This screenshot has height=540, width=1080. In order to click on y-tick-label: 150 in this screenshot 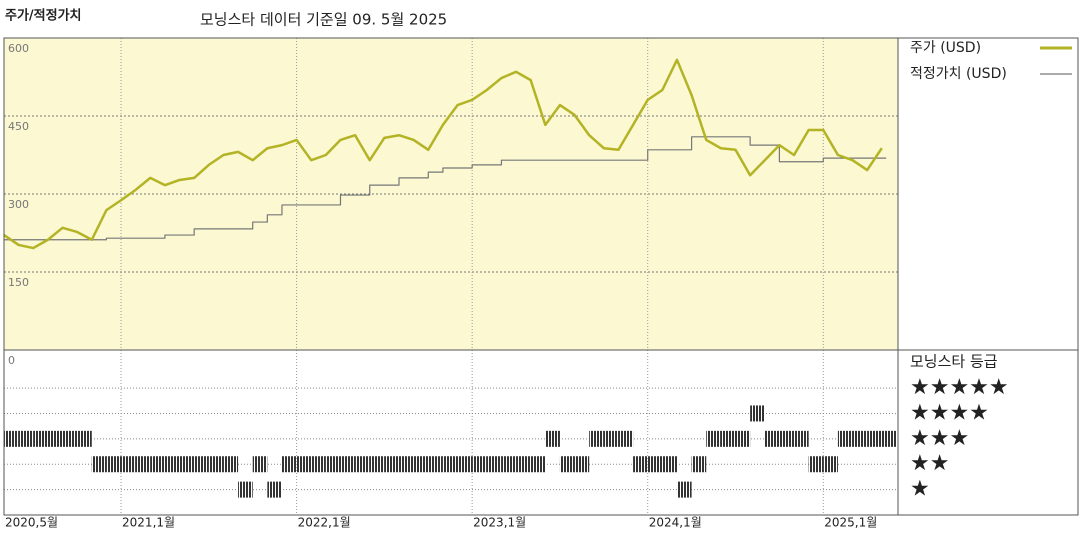, I will do `click(18, 282)`.